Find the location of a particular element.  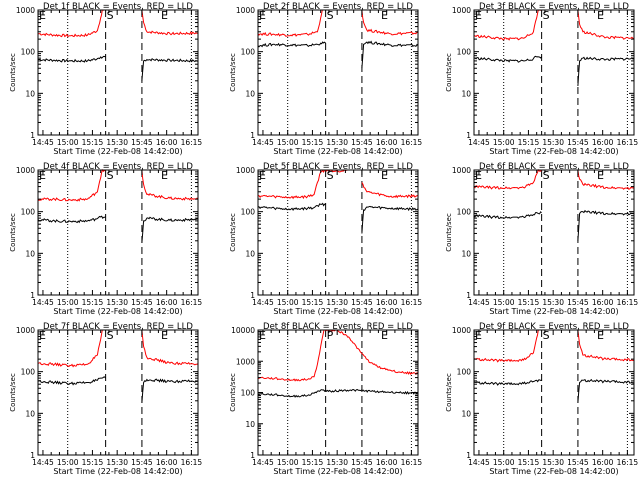

chart-title: Det 4f BLACK = Events, RED = LLD is located at coordinates (118, 167).